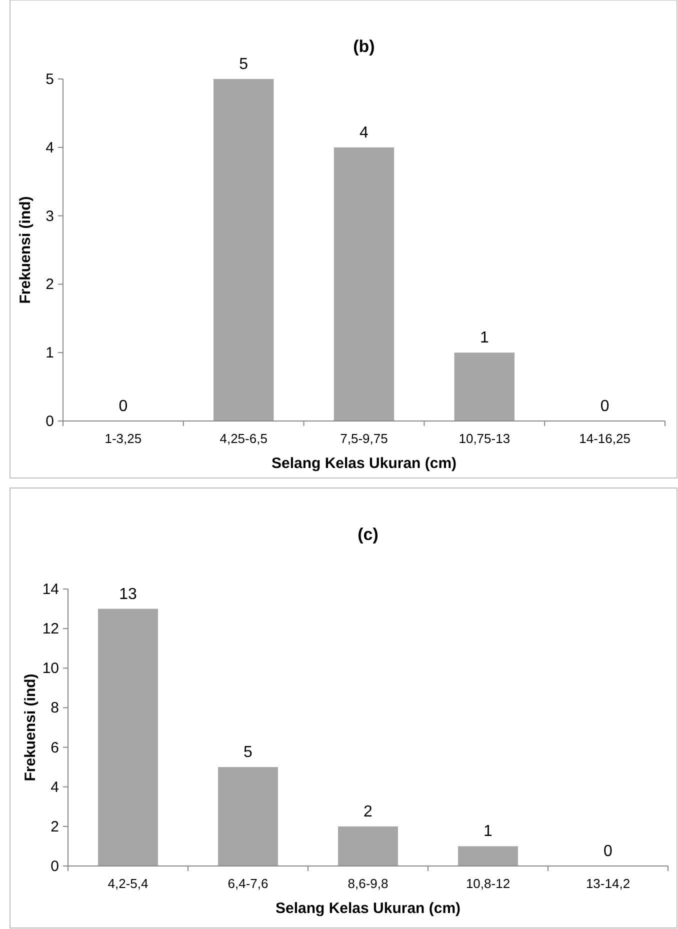 Image resolution: width=678 pixels, height=929 pixels. What do you see at coordinates (364, 46) in the screenshot?
I see `chart-title: (b)` at bounding box center [364, 46].